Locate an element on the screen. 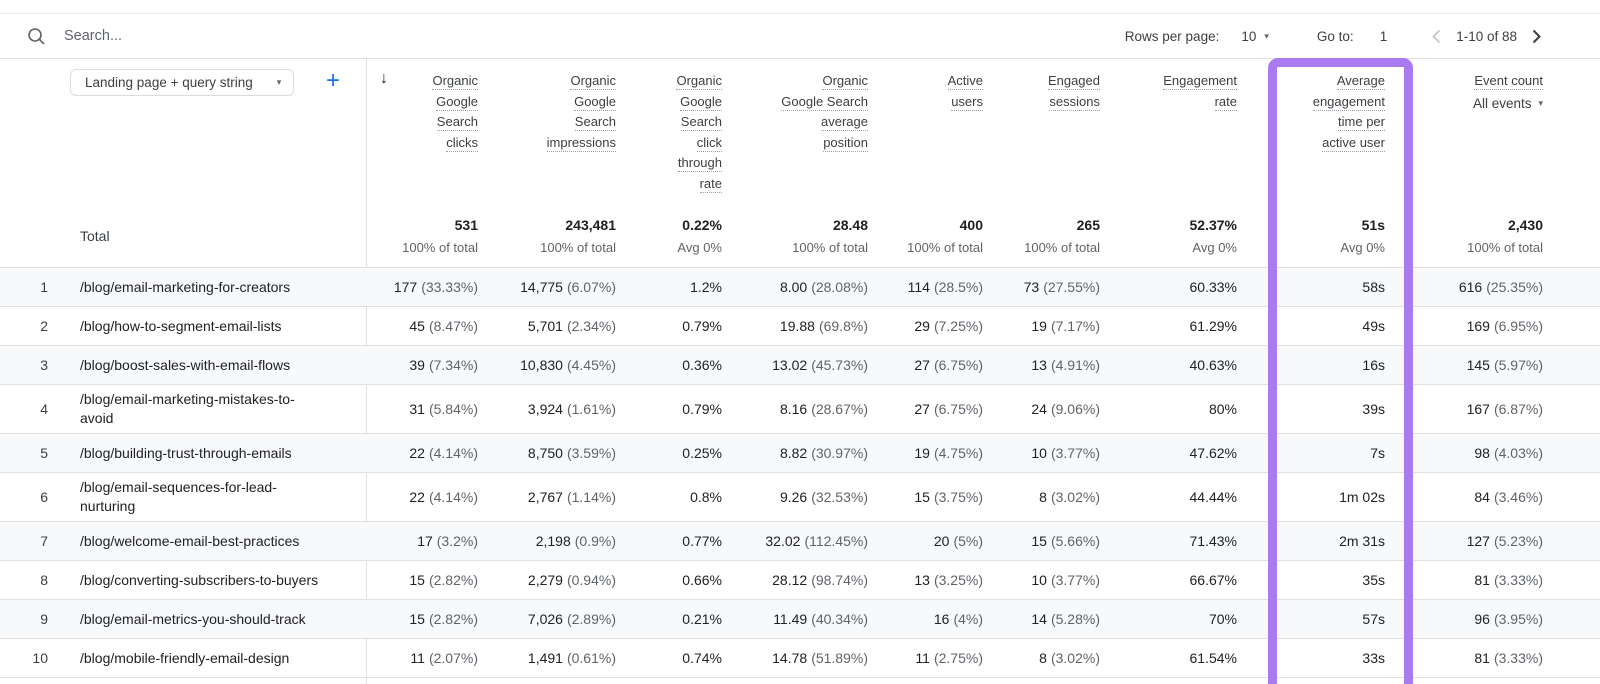  cell-percent: (0.94%) is located at coordinates (591, 580).